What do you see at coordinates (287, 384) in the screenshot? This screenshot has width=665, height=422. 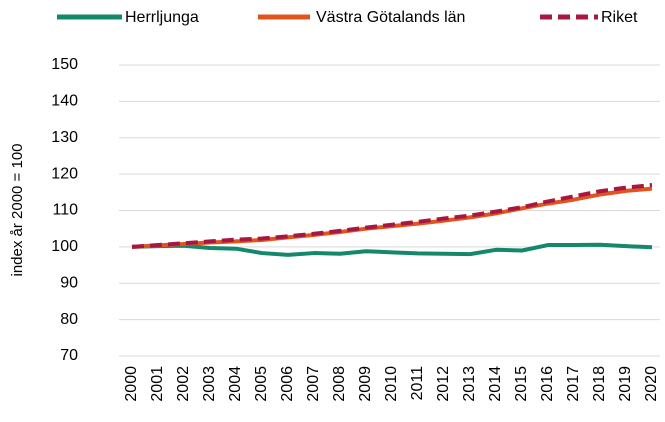 I see `x-tick-label: 2006` at bounding box center [287, 384].